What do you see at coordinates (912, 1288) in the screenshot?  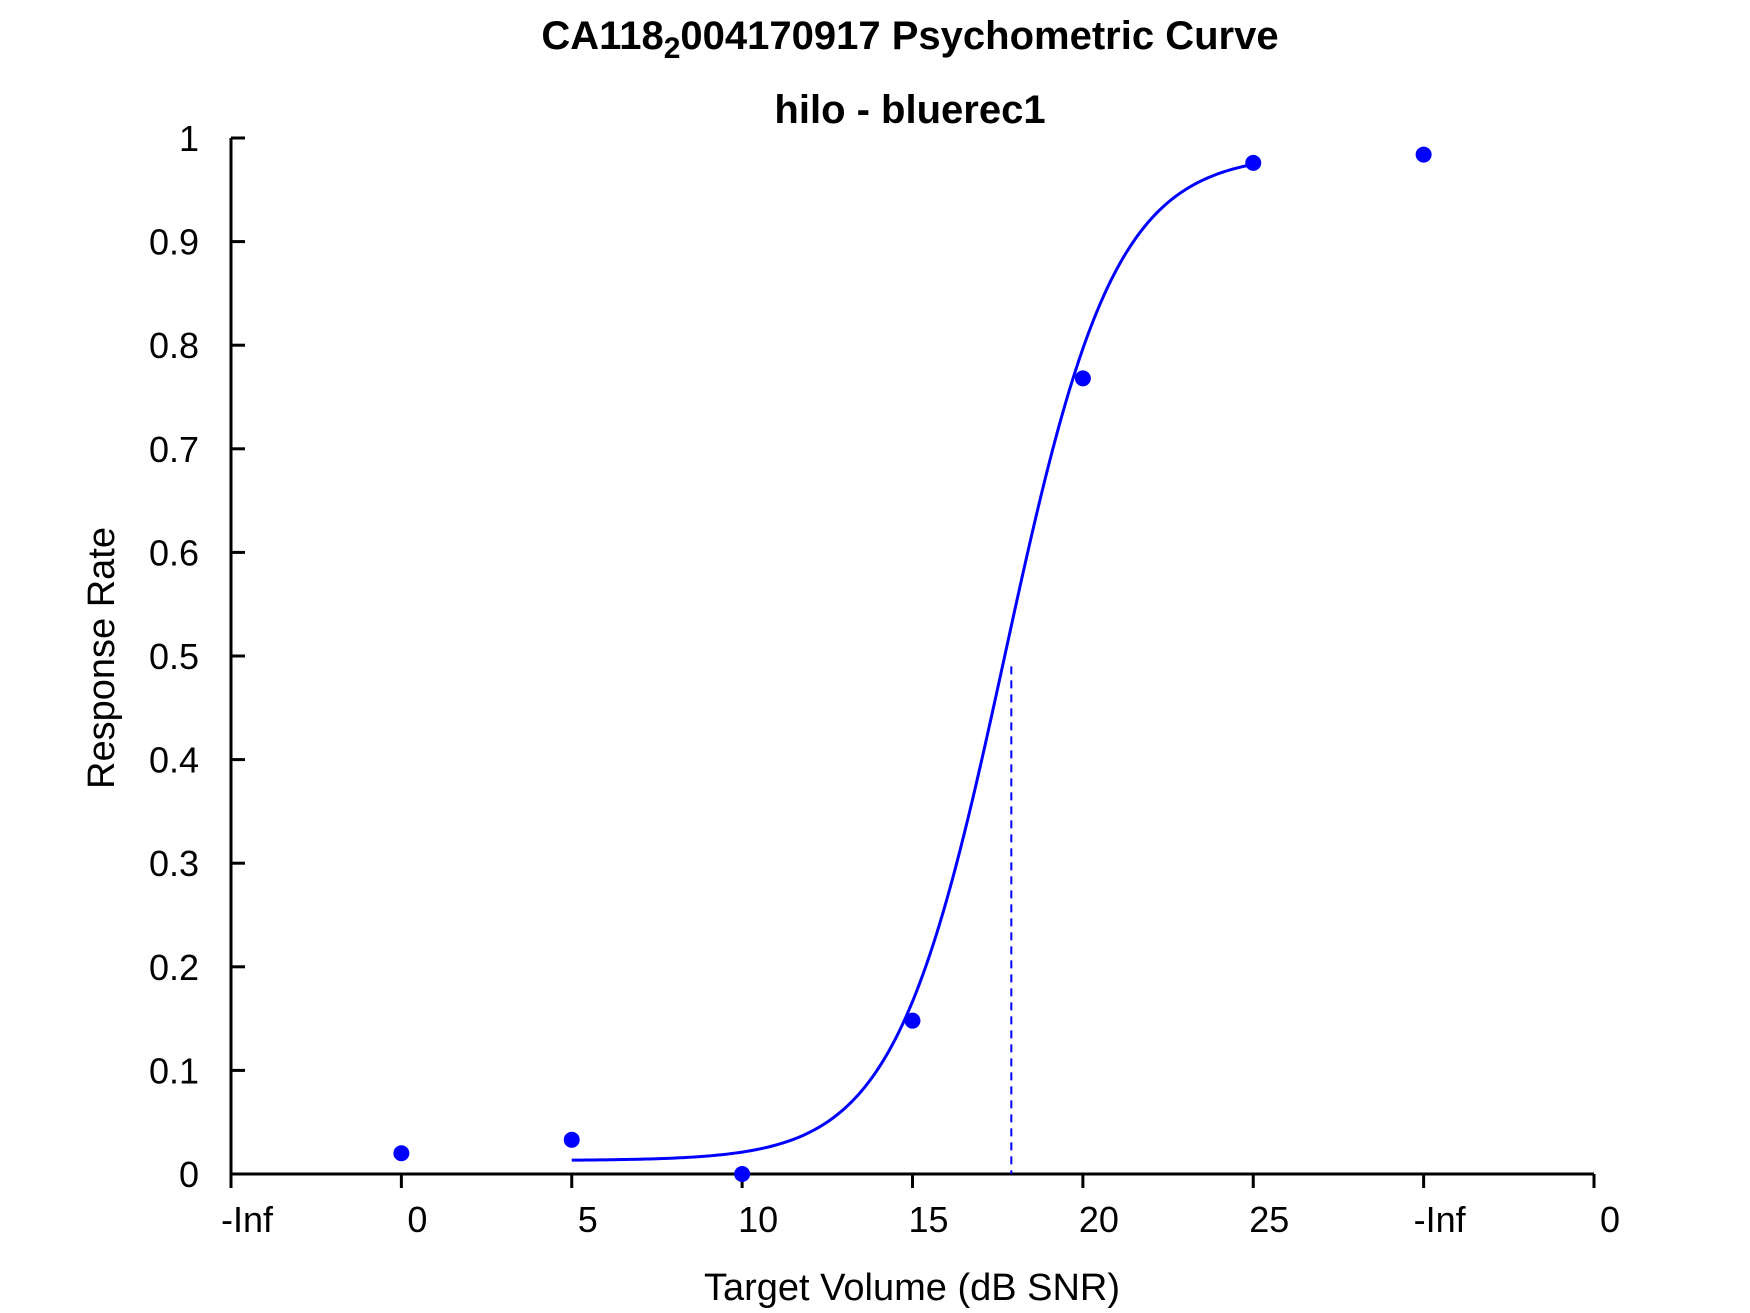 I see `x-axis-title: Target Volume (dB SNR)` at bounding box center [912, 1288].